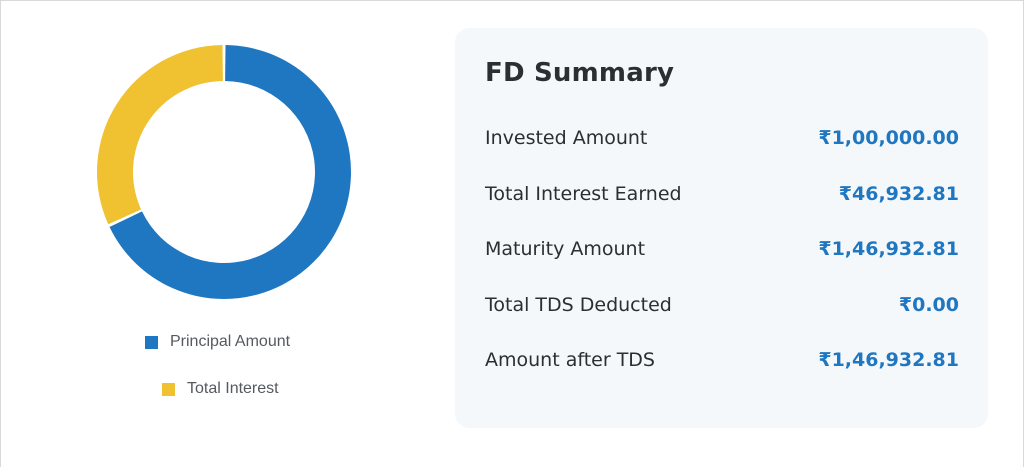  What do you see at coordinates (565, 249) in the screenshot?
I see `row-label: Maturity Amount` at bounding box center [565, 249].